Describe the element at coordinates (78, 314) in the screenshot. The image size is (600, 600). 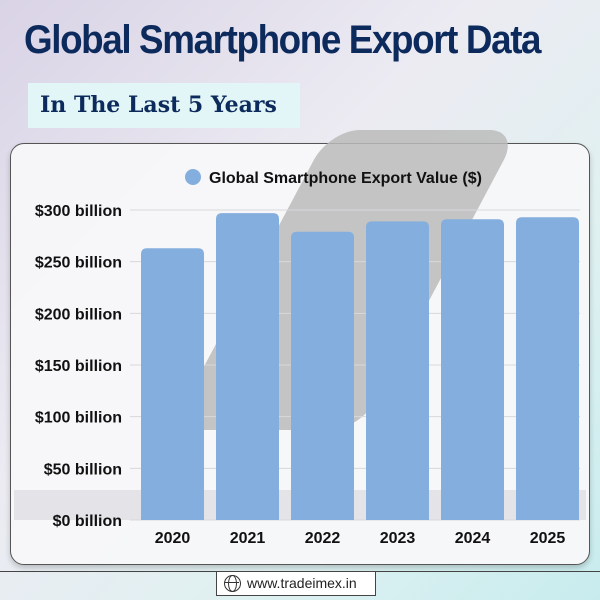
I see `y-tick-label: $200 billion` at that location.